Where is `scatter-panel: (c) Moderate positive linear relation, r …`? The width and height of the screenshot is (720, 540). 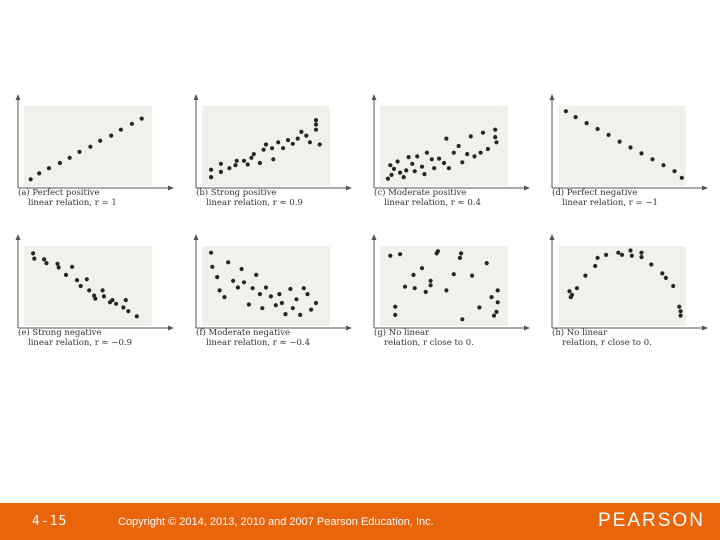
scatter-panel: (c) Moderate positive linear relation, r … is located at coordinates (443, 159).